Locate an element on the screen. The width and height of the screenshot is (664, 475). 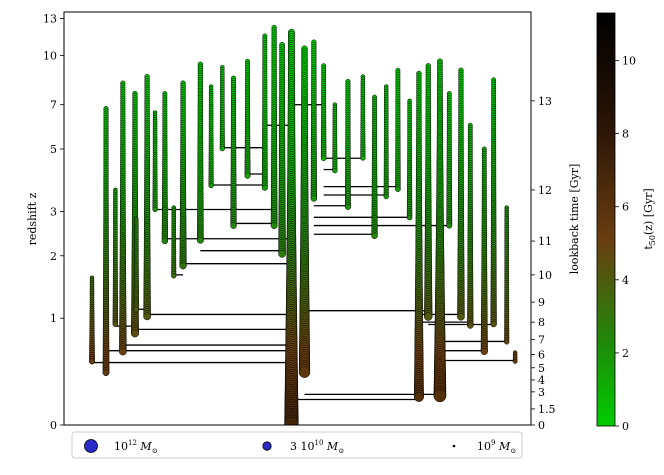
y-tick-label: 5 is located at coordinates (53, 149).